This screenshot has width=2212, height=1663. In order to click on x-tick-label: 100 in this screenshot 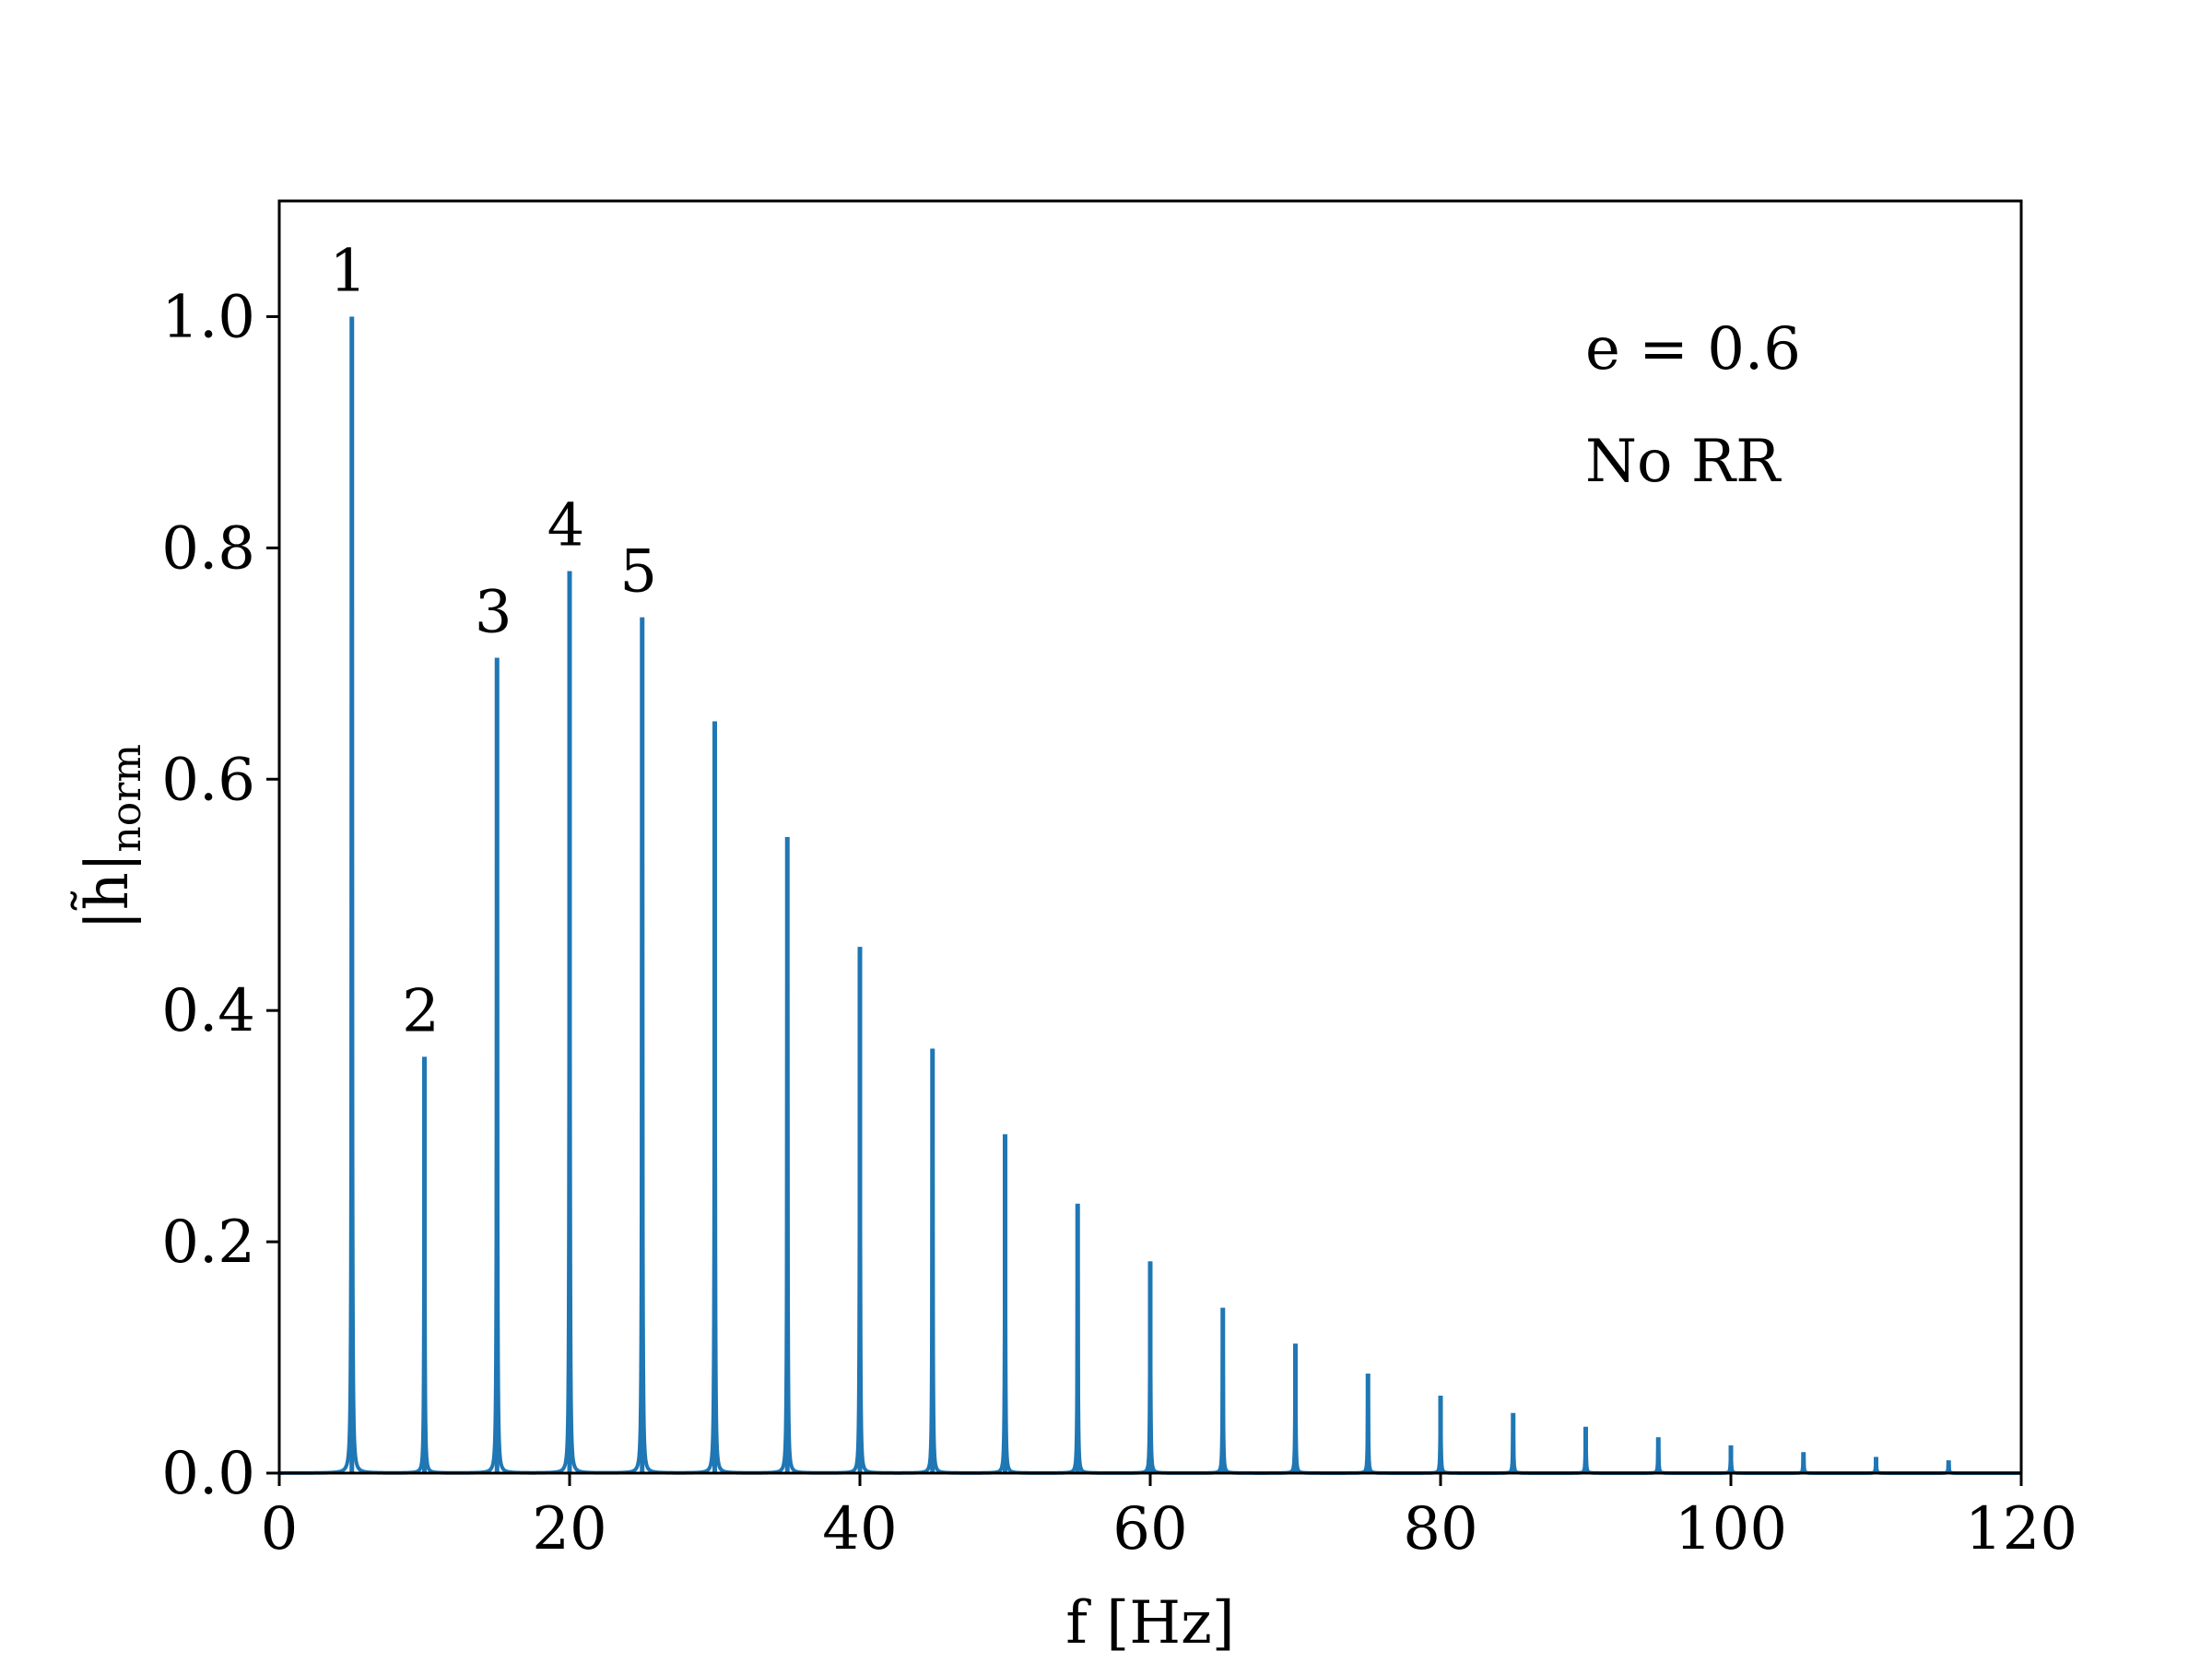, I will do `click(1731, 1529)`.